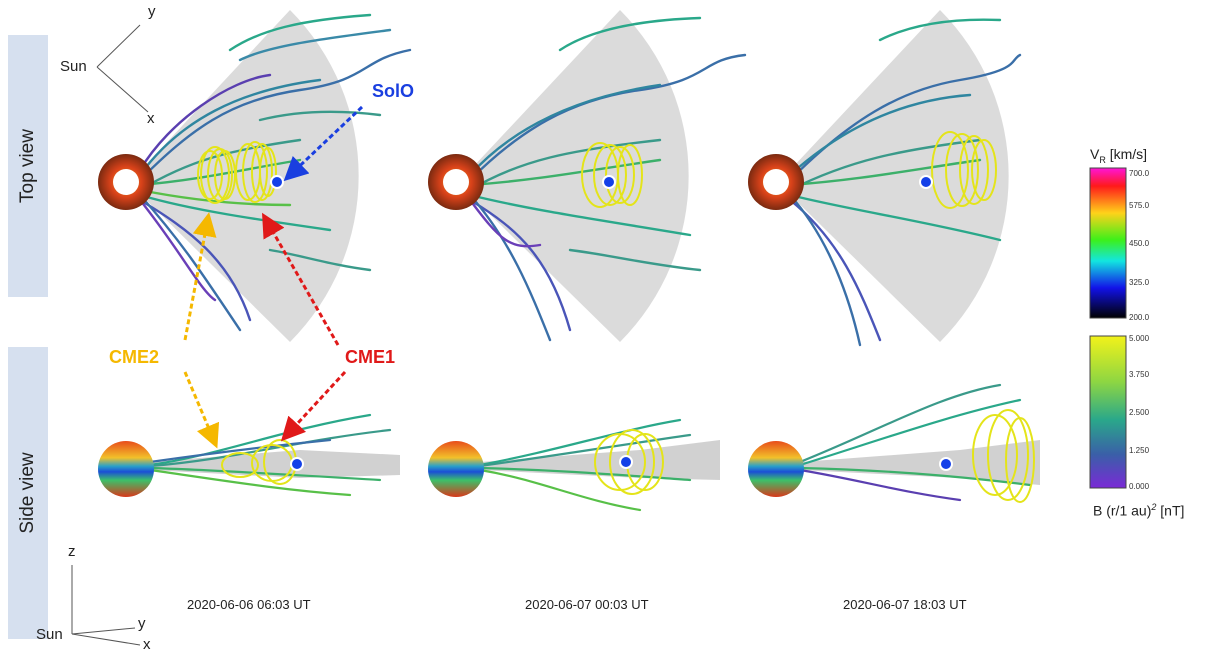 This screenshot has height=655, width=1214. What do you see at coordinates (1139, 412) in the screenshot?
I see `b-tick: 2.500` at bounding box center [1139, 412].